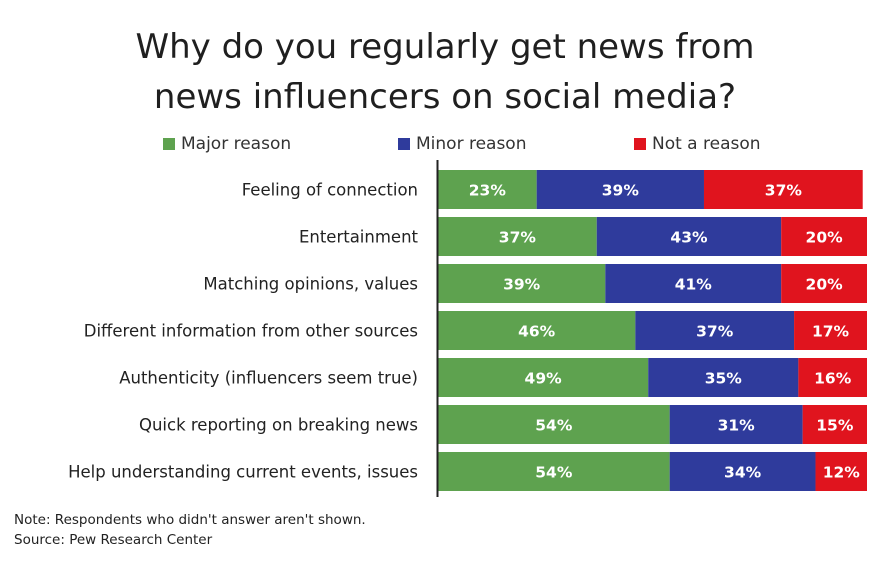 Image resolution: width=890 pixels, height=564 pixels. What do you see at coordinates (113, 540) in the screenshot?
I see `source-text: Source: Pew Research Center` at bounding box center [113, 540].